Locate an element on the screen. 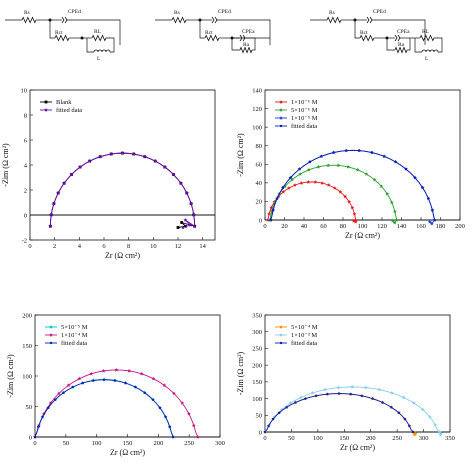 Image resolution: width=474 pixels, height=467 pixels. x-tick-label: 8 is located at coordinates (128, 246).